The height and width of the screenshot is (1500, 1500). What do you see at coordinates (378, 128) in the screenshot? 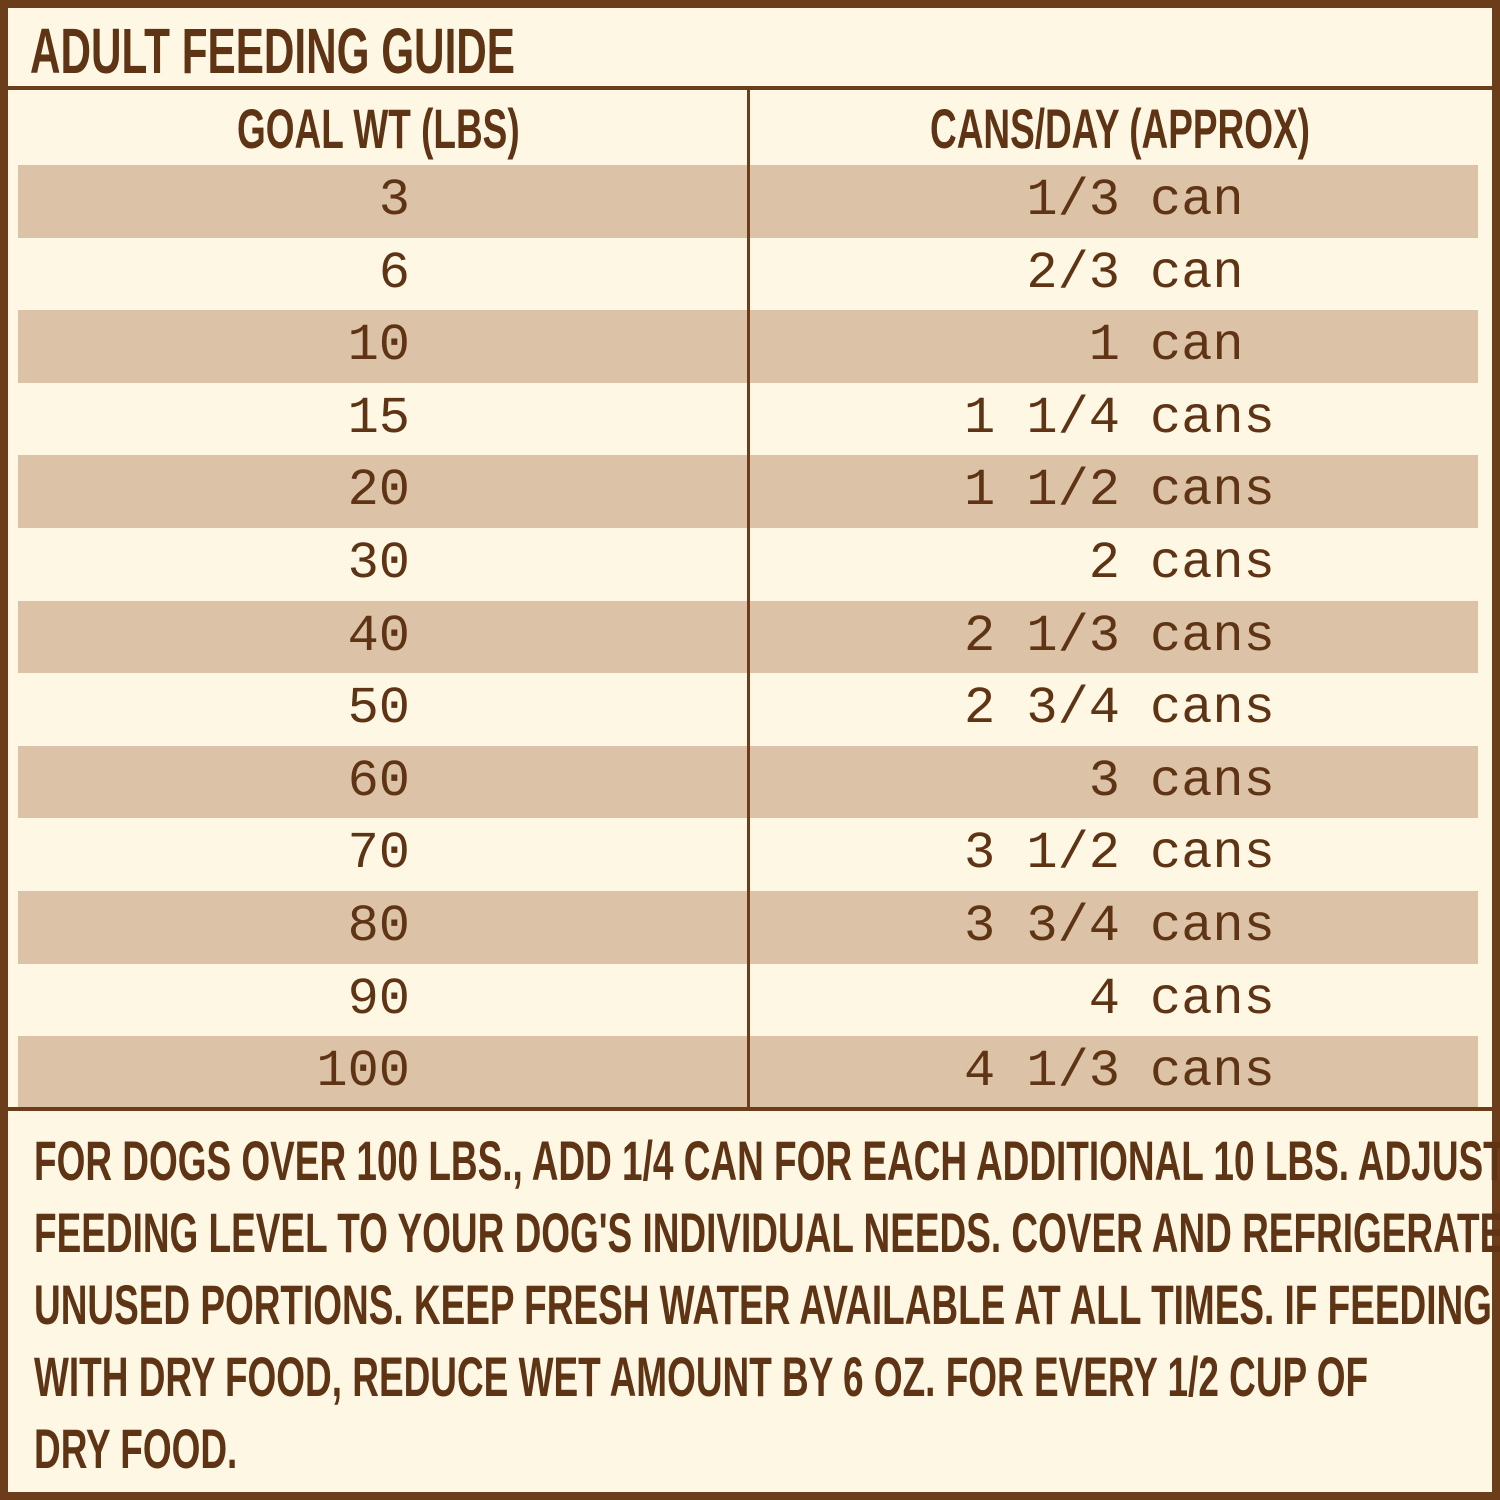
I see `column-header: GOAL WT (LBS)` at bounding box center [378, 128].